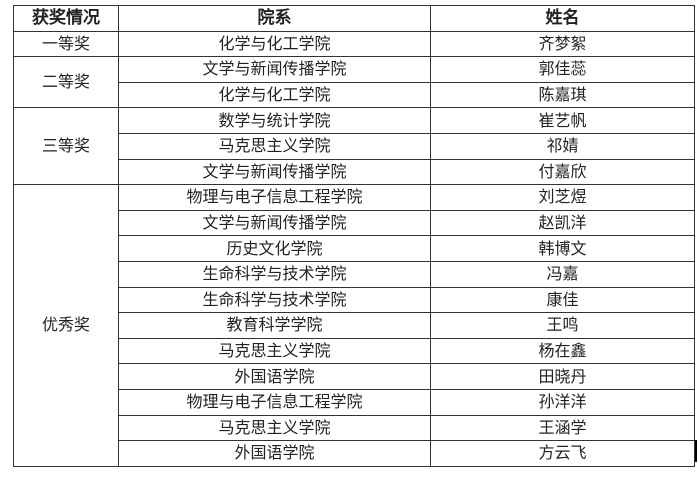  I want to click on name-cell: 陈嘉琪, so click(562, 95).